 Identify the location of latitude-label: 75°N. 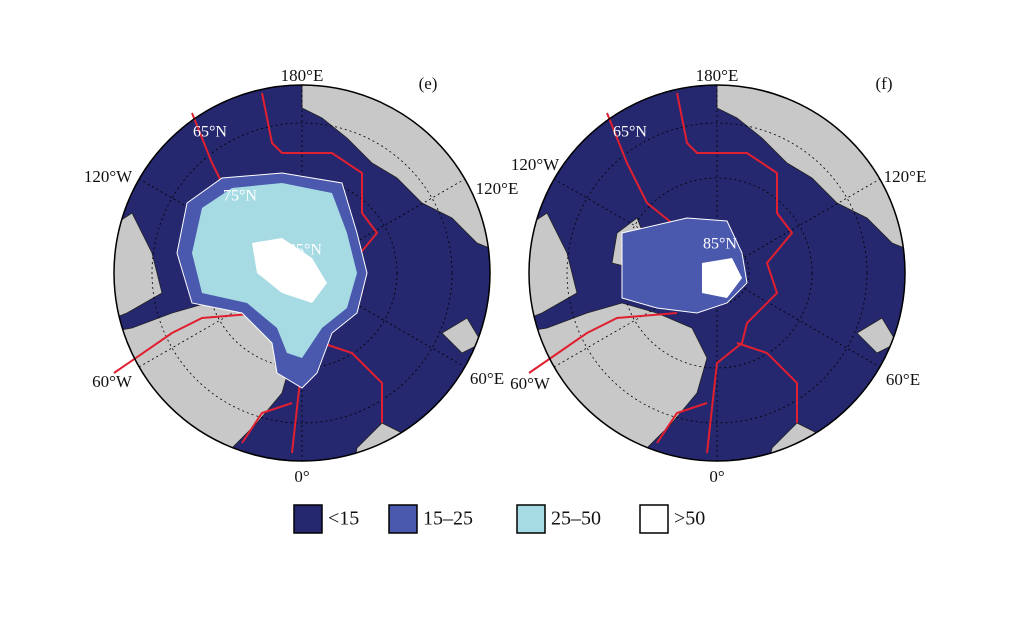
(240, 196).